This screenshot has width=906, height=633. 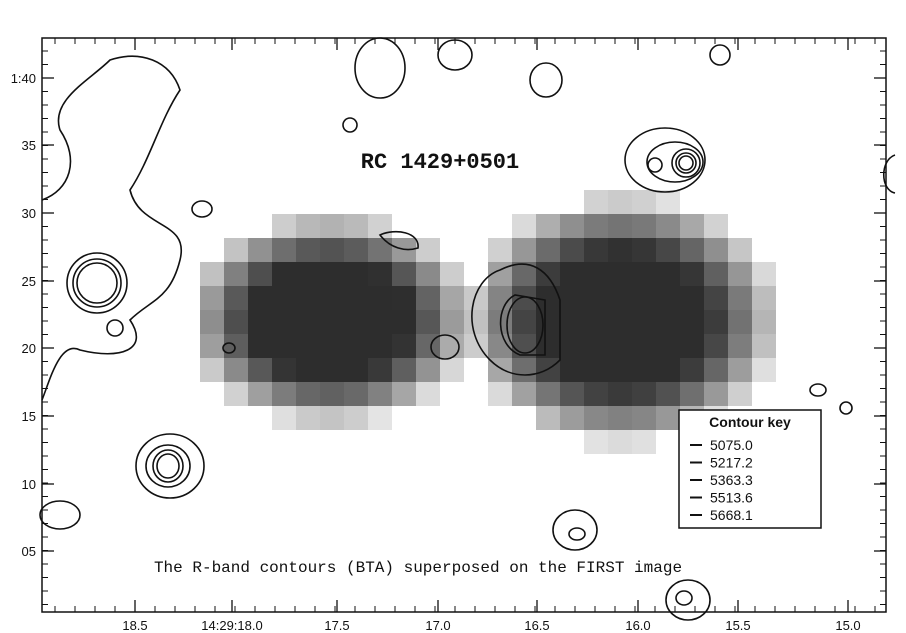 What do you see at coordinates (23, 78) in the screenshot?
I see `y-tick-label: 1:40` at bounding box center [23, 78].